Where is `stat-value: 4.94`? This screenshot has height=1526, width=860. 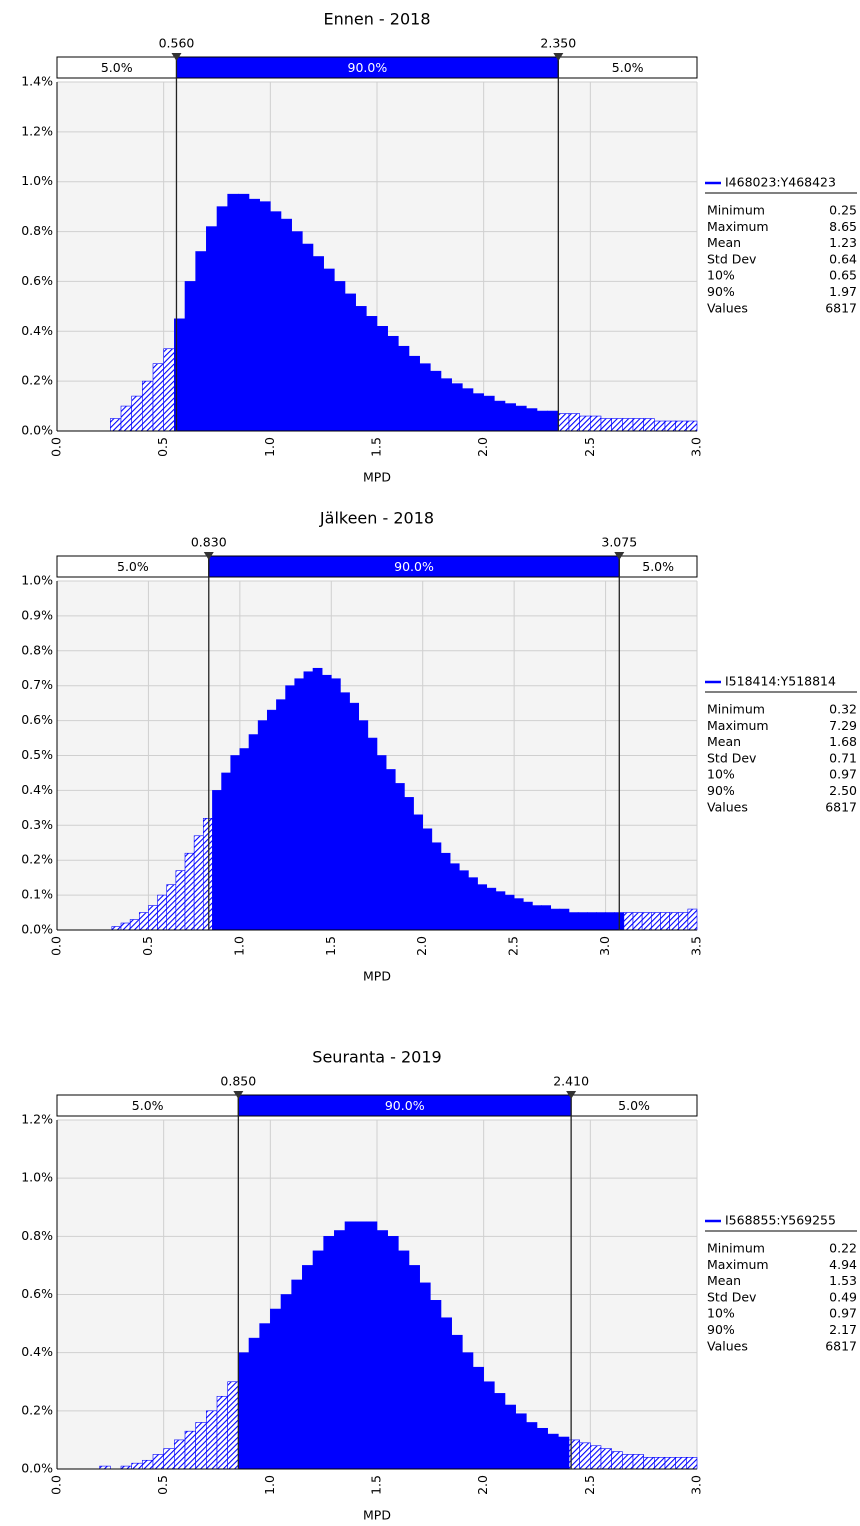
stat-value: 4.94 is located at coordinates (843, 1264).